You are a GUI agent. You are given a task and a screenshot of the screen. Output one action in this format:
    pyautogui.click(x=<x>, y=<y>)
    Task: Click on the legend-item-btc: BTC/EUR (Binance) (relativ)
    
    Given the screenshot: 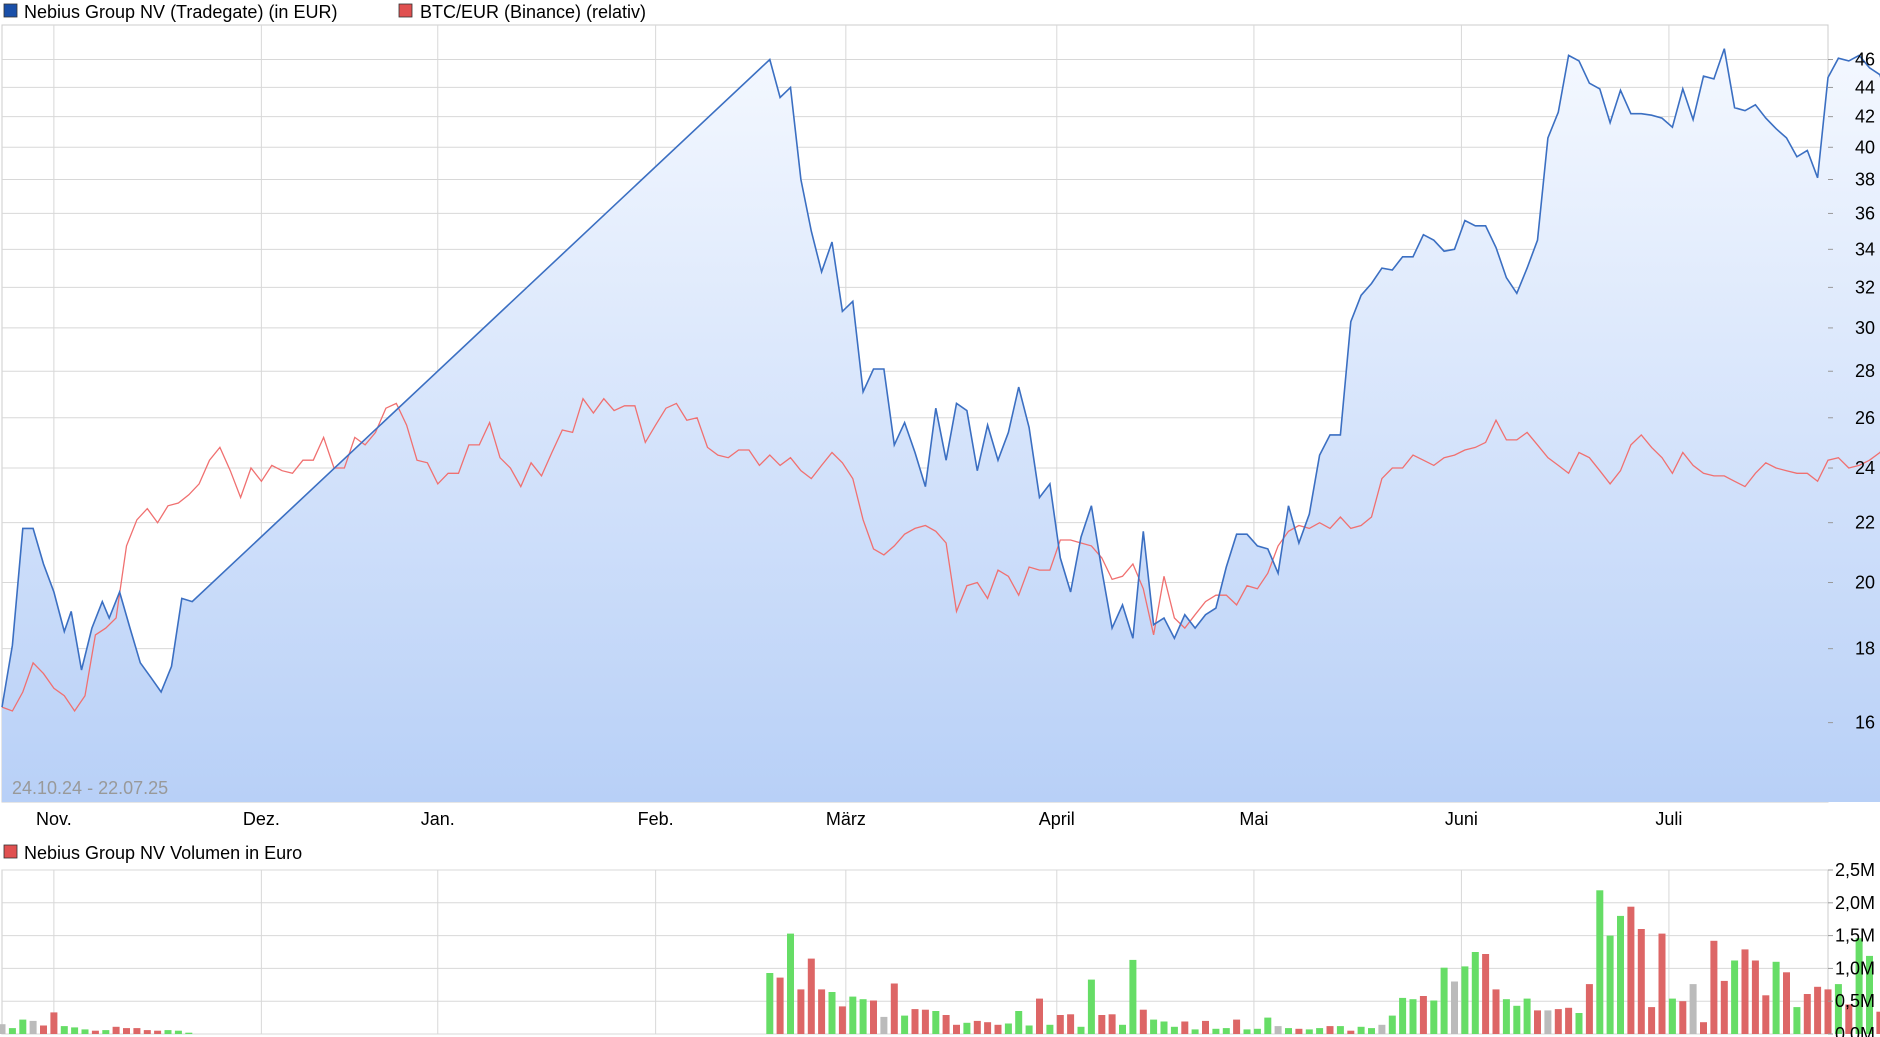 What is the action you would take?
    pyautogui.click(x=522, y=12)
    